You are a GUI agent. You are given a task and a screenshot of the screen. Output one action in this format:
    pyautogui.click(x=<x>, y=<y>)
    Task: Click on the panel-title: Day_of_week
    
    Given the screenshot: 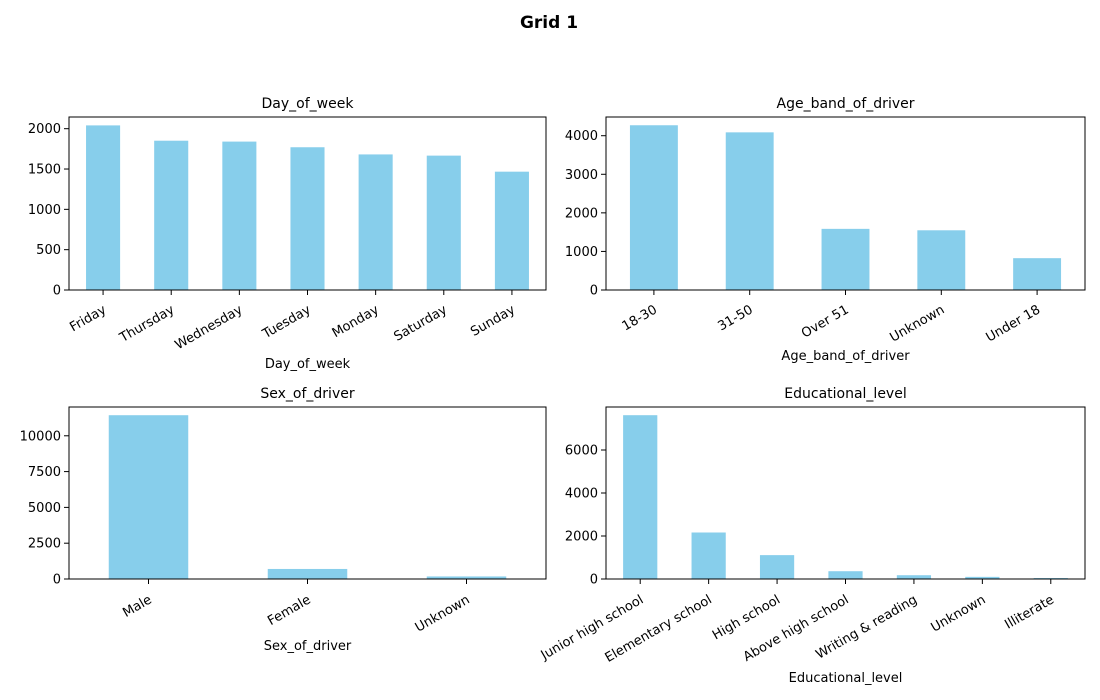 What is the action you would take?
    pyautogui.click(x=308, y=104)
    